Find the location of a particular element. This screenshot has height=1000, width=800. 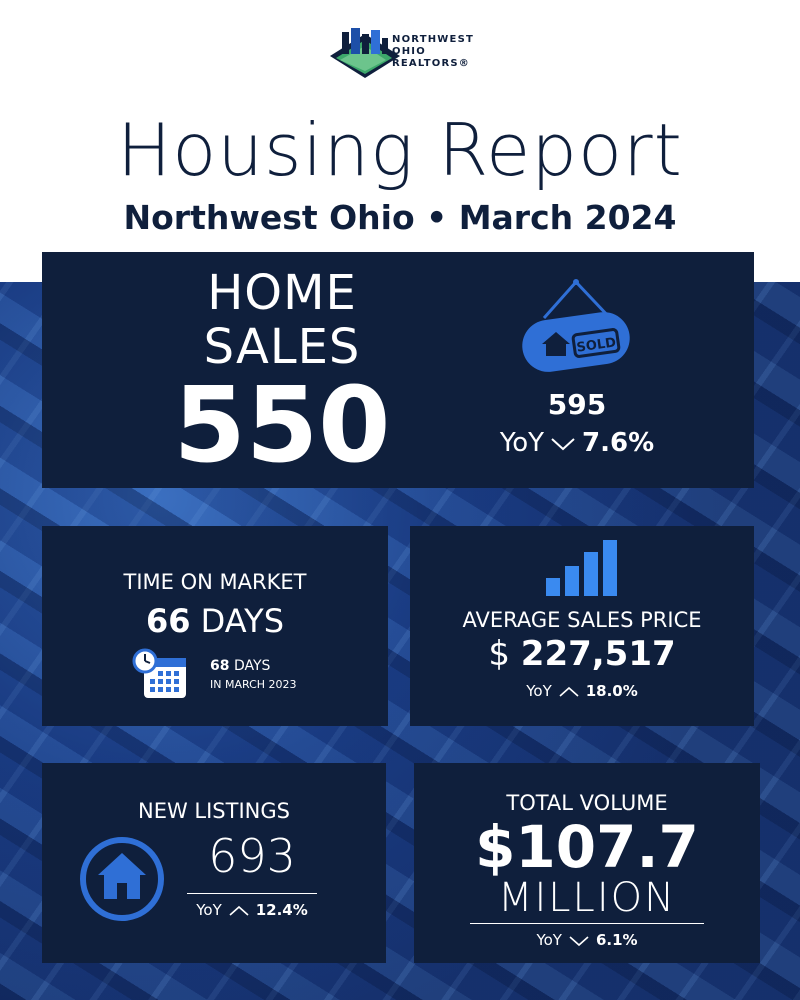

total-volume-panel: TOTAL VOLUME $107.7 MILLION YoY 6.1% is located at coordinates (587, 863).